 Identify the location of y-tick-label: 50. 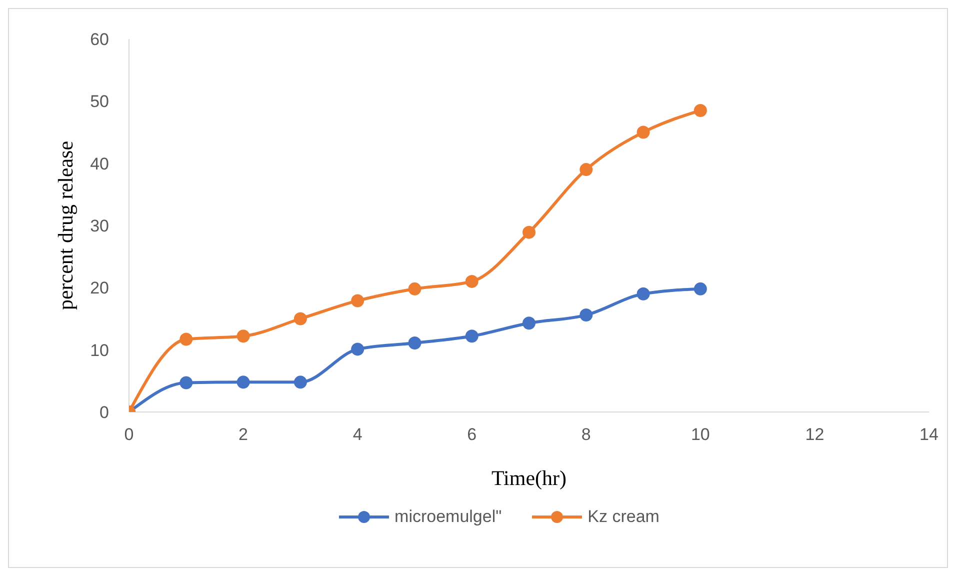
(99, 102).